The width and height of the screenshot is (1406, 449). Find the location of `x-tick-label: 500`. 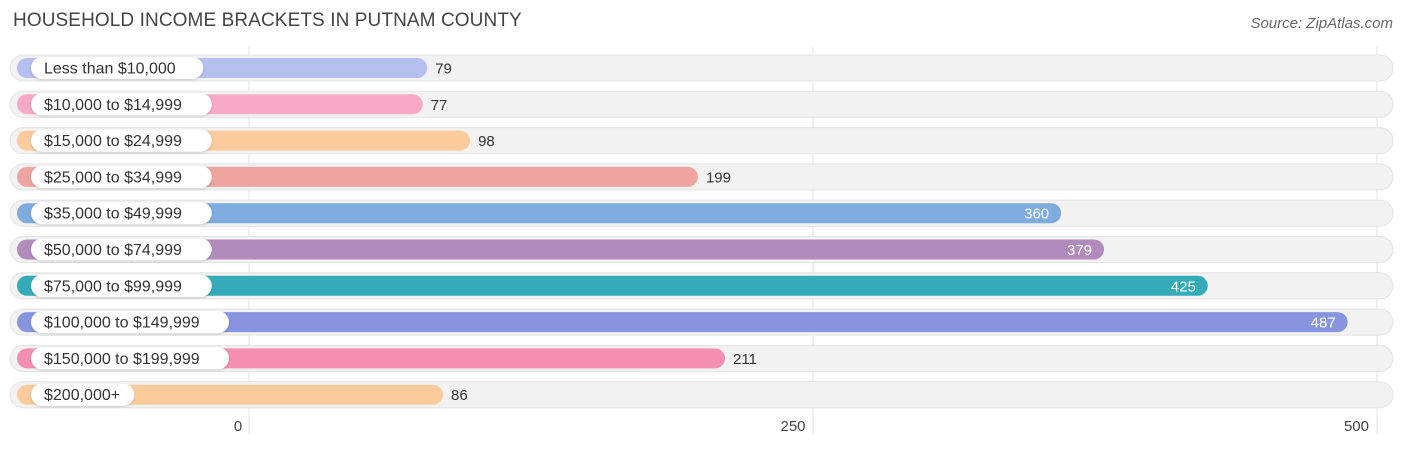

x-tick-label: 500 is located at coordinates (1356, 426).